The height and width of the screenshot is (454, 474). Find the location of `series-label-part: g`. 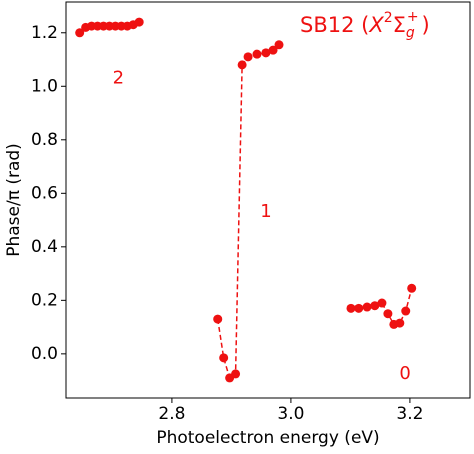

series-label-part: g is located at coordinates (410, 33).